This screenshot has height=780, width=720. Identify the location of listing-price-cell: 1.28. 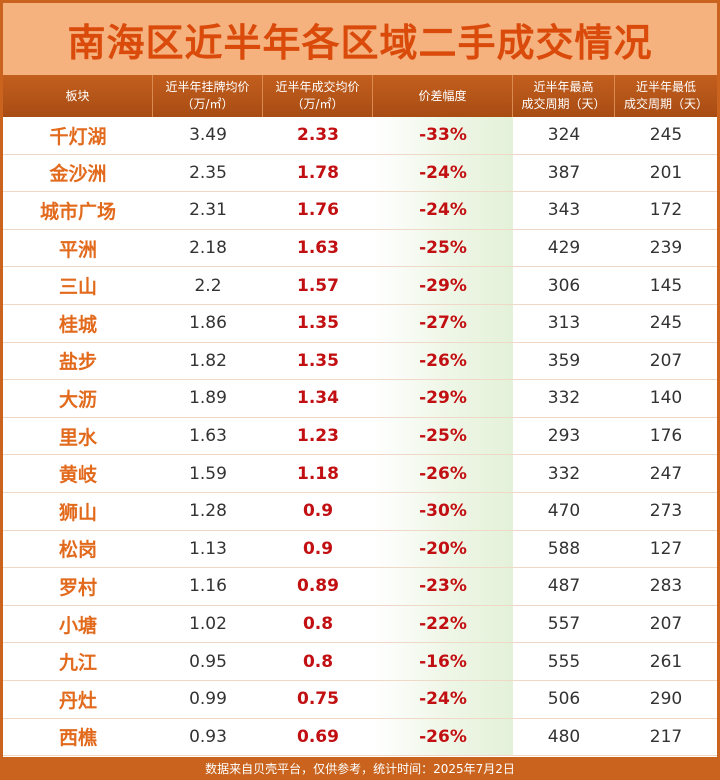
(208, 511).